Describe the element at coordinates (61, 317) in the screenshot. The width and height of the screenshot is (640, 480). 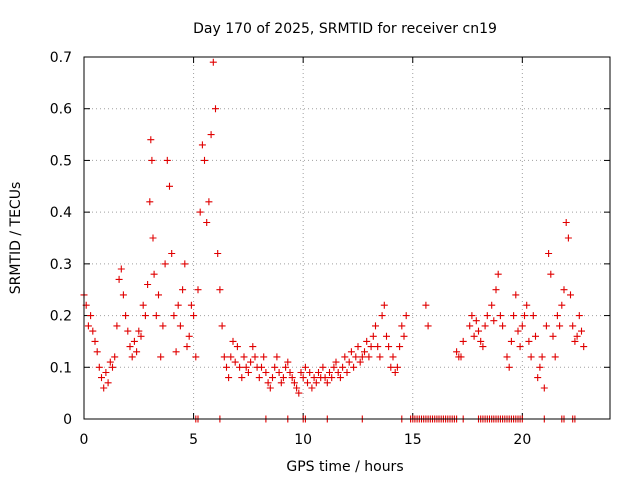
I see `y-tick-label: 0.2` at that location.